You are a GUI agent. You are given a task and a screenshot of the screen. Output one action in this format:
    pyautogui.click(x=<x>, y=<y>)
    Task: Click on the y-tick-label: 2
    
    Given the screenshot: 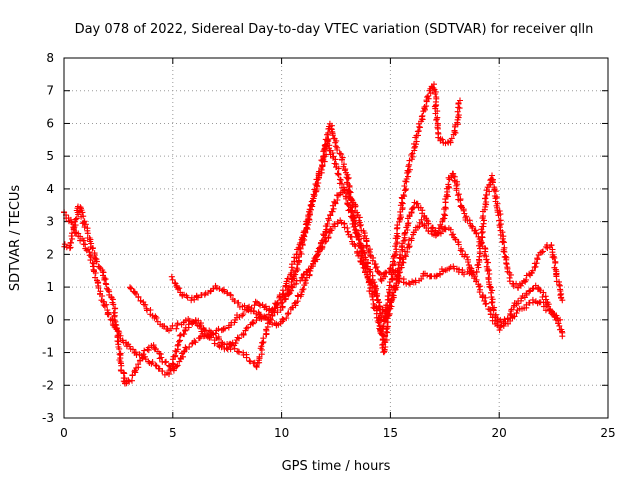 What is the action you would take?
    pyautogui.click(x=50, y=254)
    